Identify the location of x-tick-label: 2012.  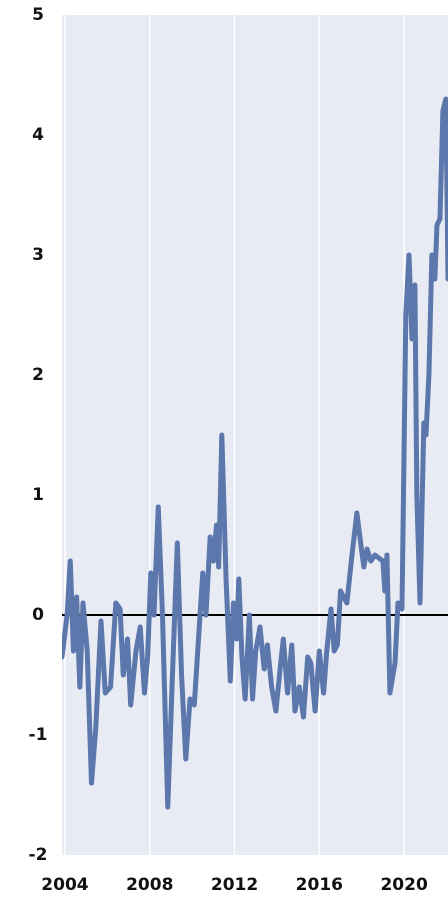
(234, 885).